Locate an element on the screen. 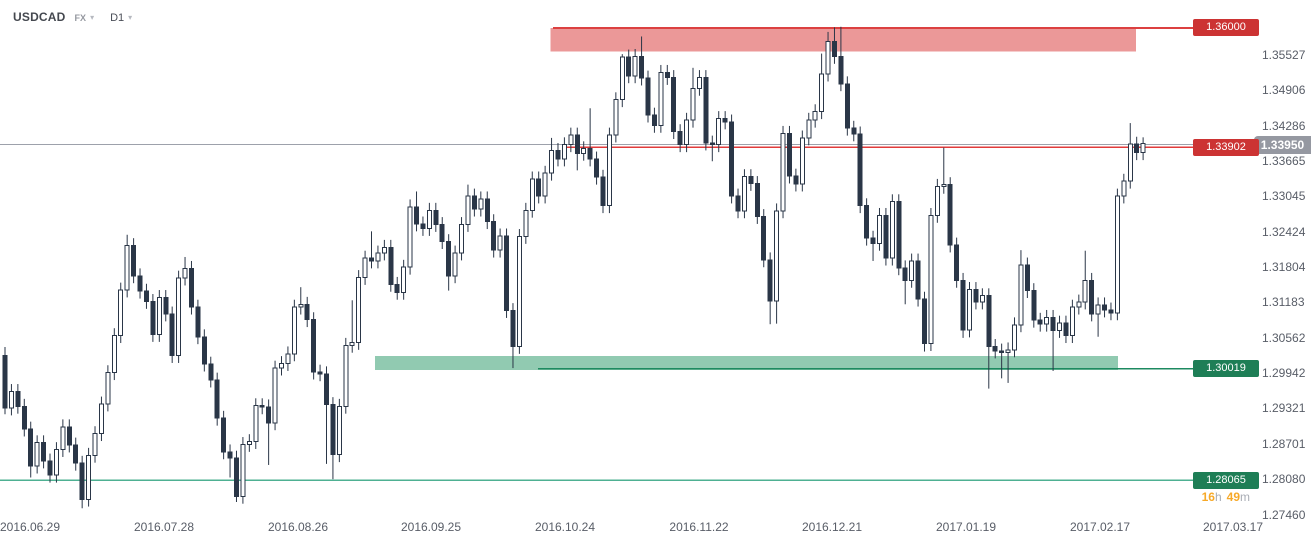  symbol-name: USDCAD is located at coordinates (39, 17).